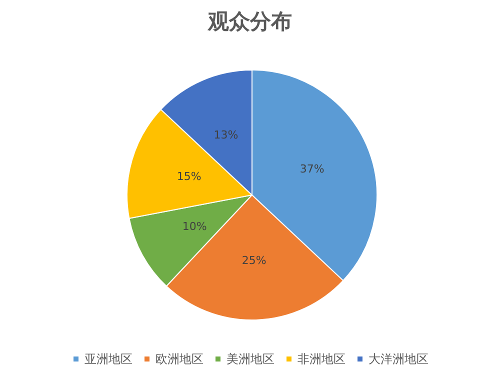 This screenshot has height=378, width=500. What do you see at coordinates (250, 359) in the screenshot?
I see `legend-label: 美洲地区` at bounding box center [250, 359].